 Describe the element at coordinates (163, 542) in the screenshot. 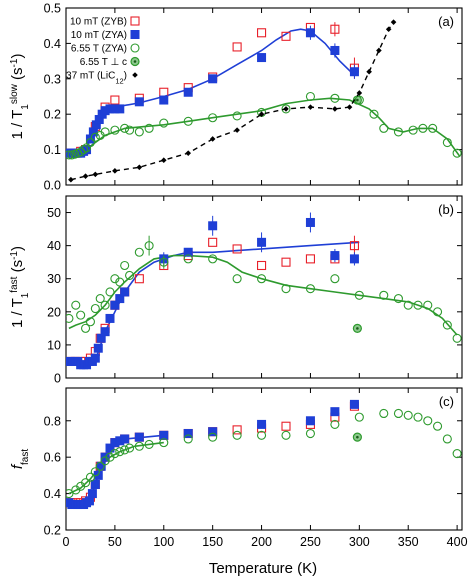

I see `x-tick-label: 100` at that location.